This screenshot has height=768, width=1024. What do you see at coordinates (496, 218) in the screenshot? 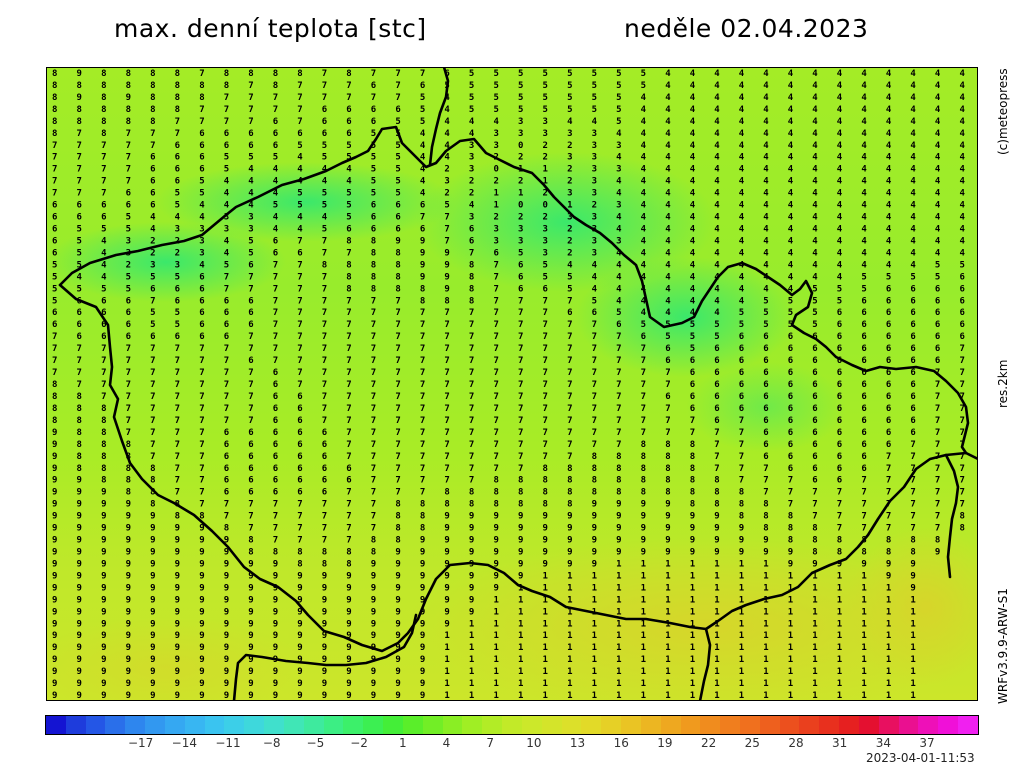
I see `temperature-value: 2` at bounding box center [496, 218].